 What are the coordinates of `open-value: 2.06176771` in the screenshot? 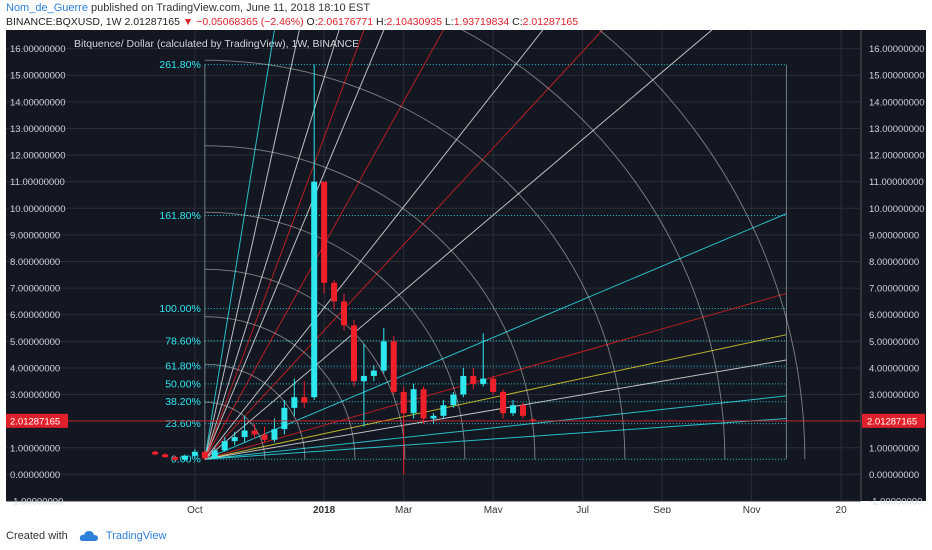 It's located at (345, 22).